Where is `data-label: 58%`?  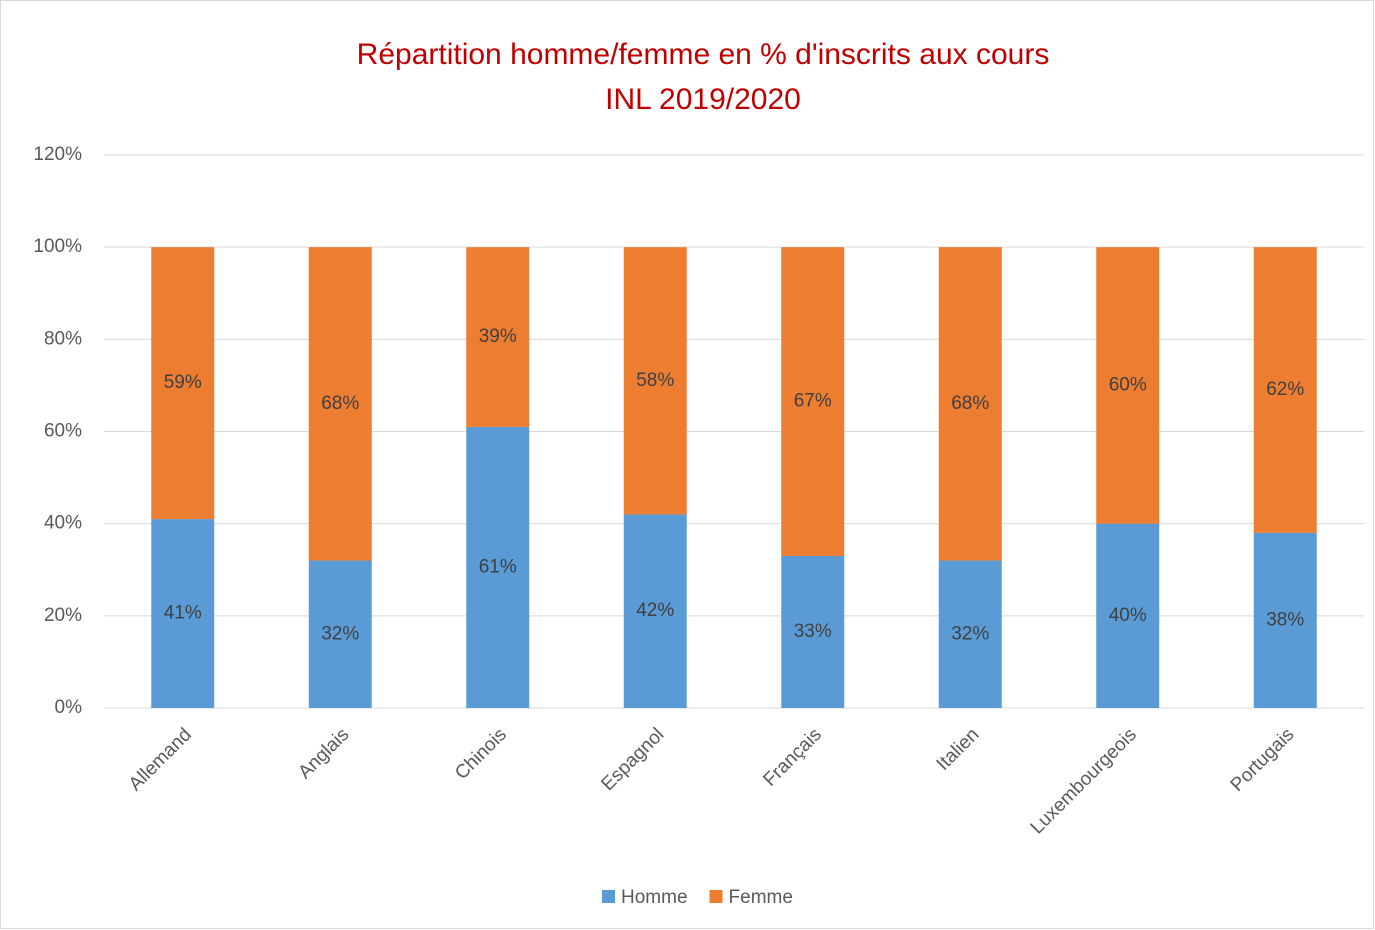 data-label: 58% is located at coordinates (655, 380).